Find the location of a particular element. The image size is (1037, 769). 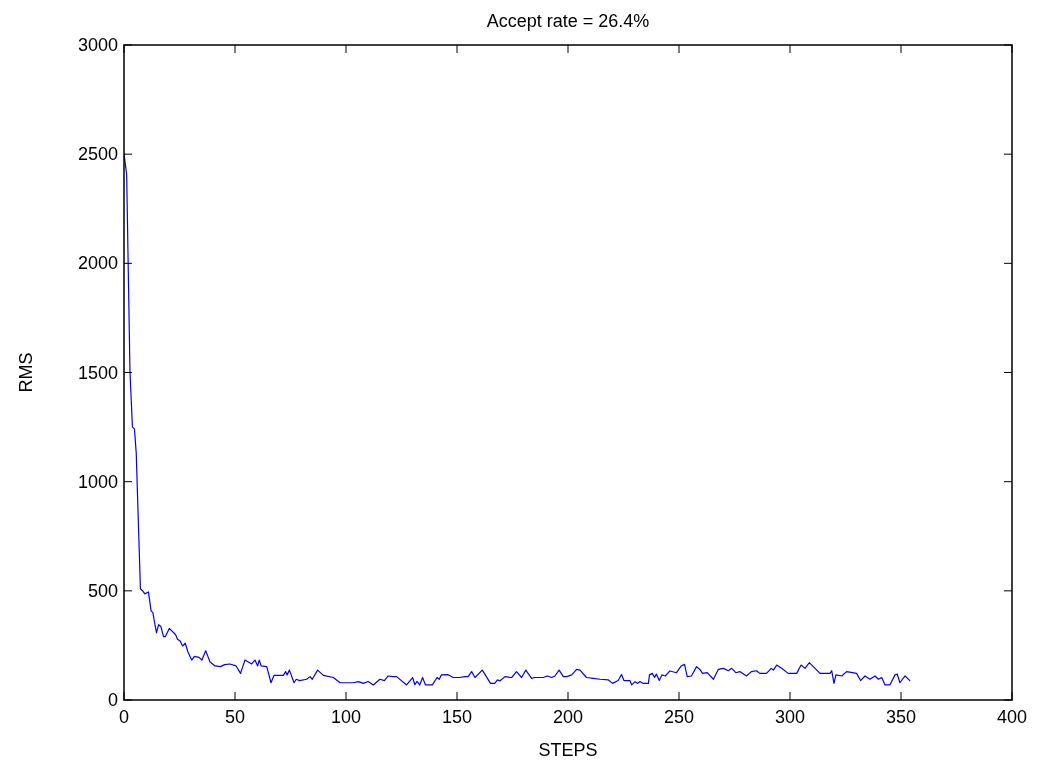

chart-title: Accept rate = 26.4% is located at coordinates (568, 21).